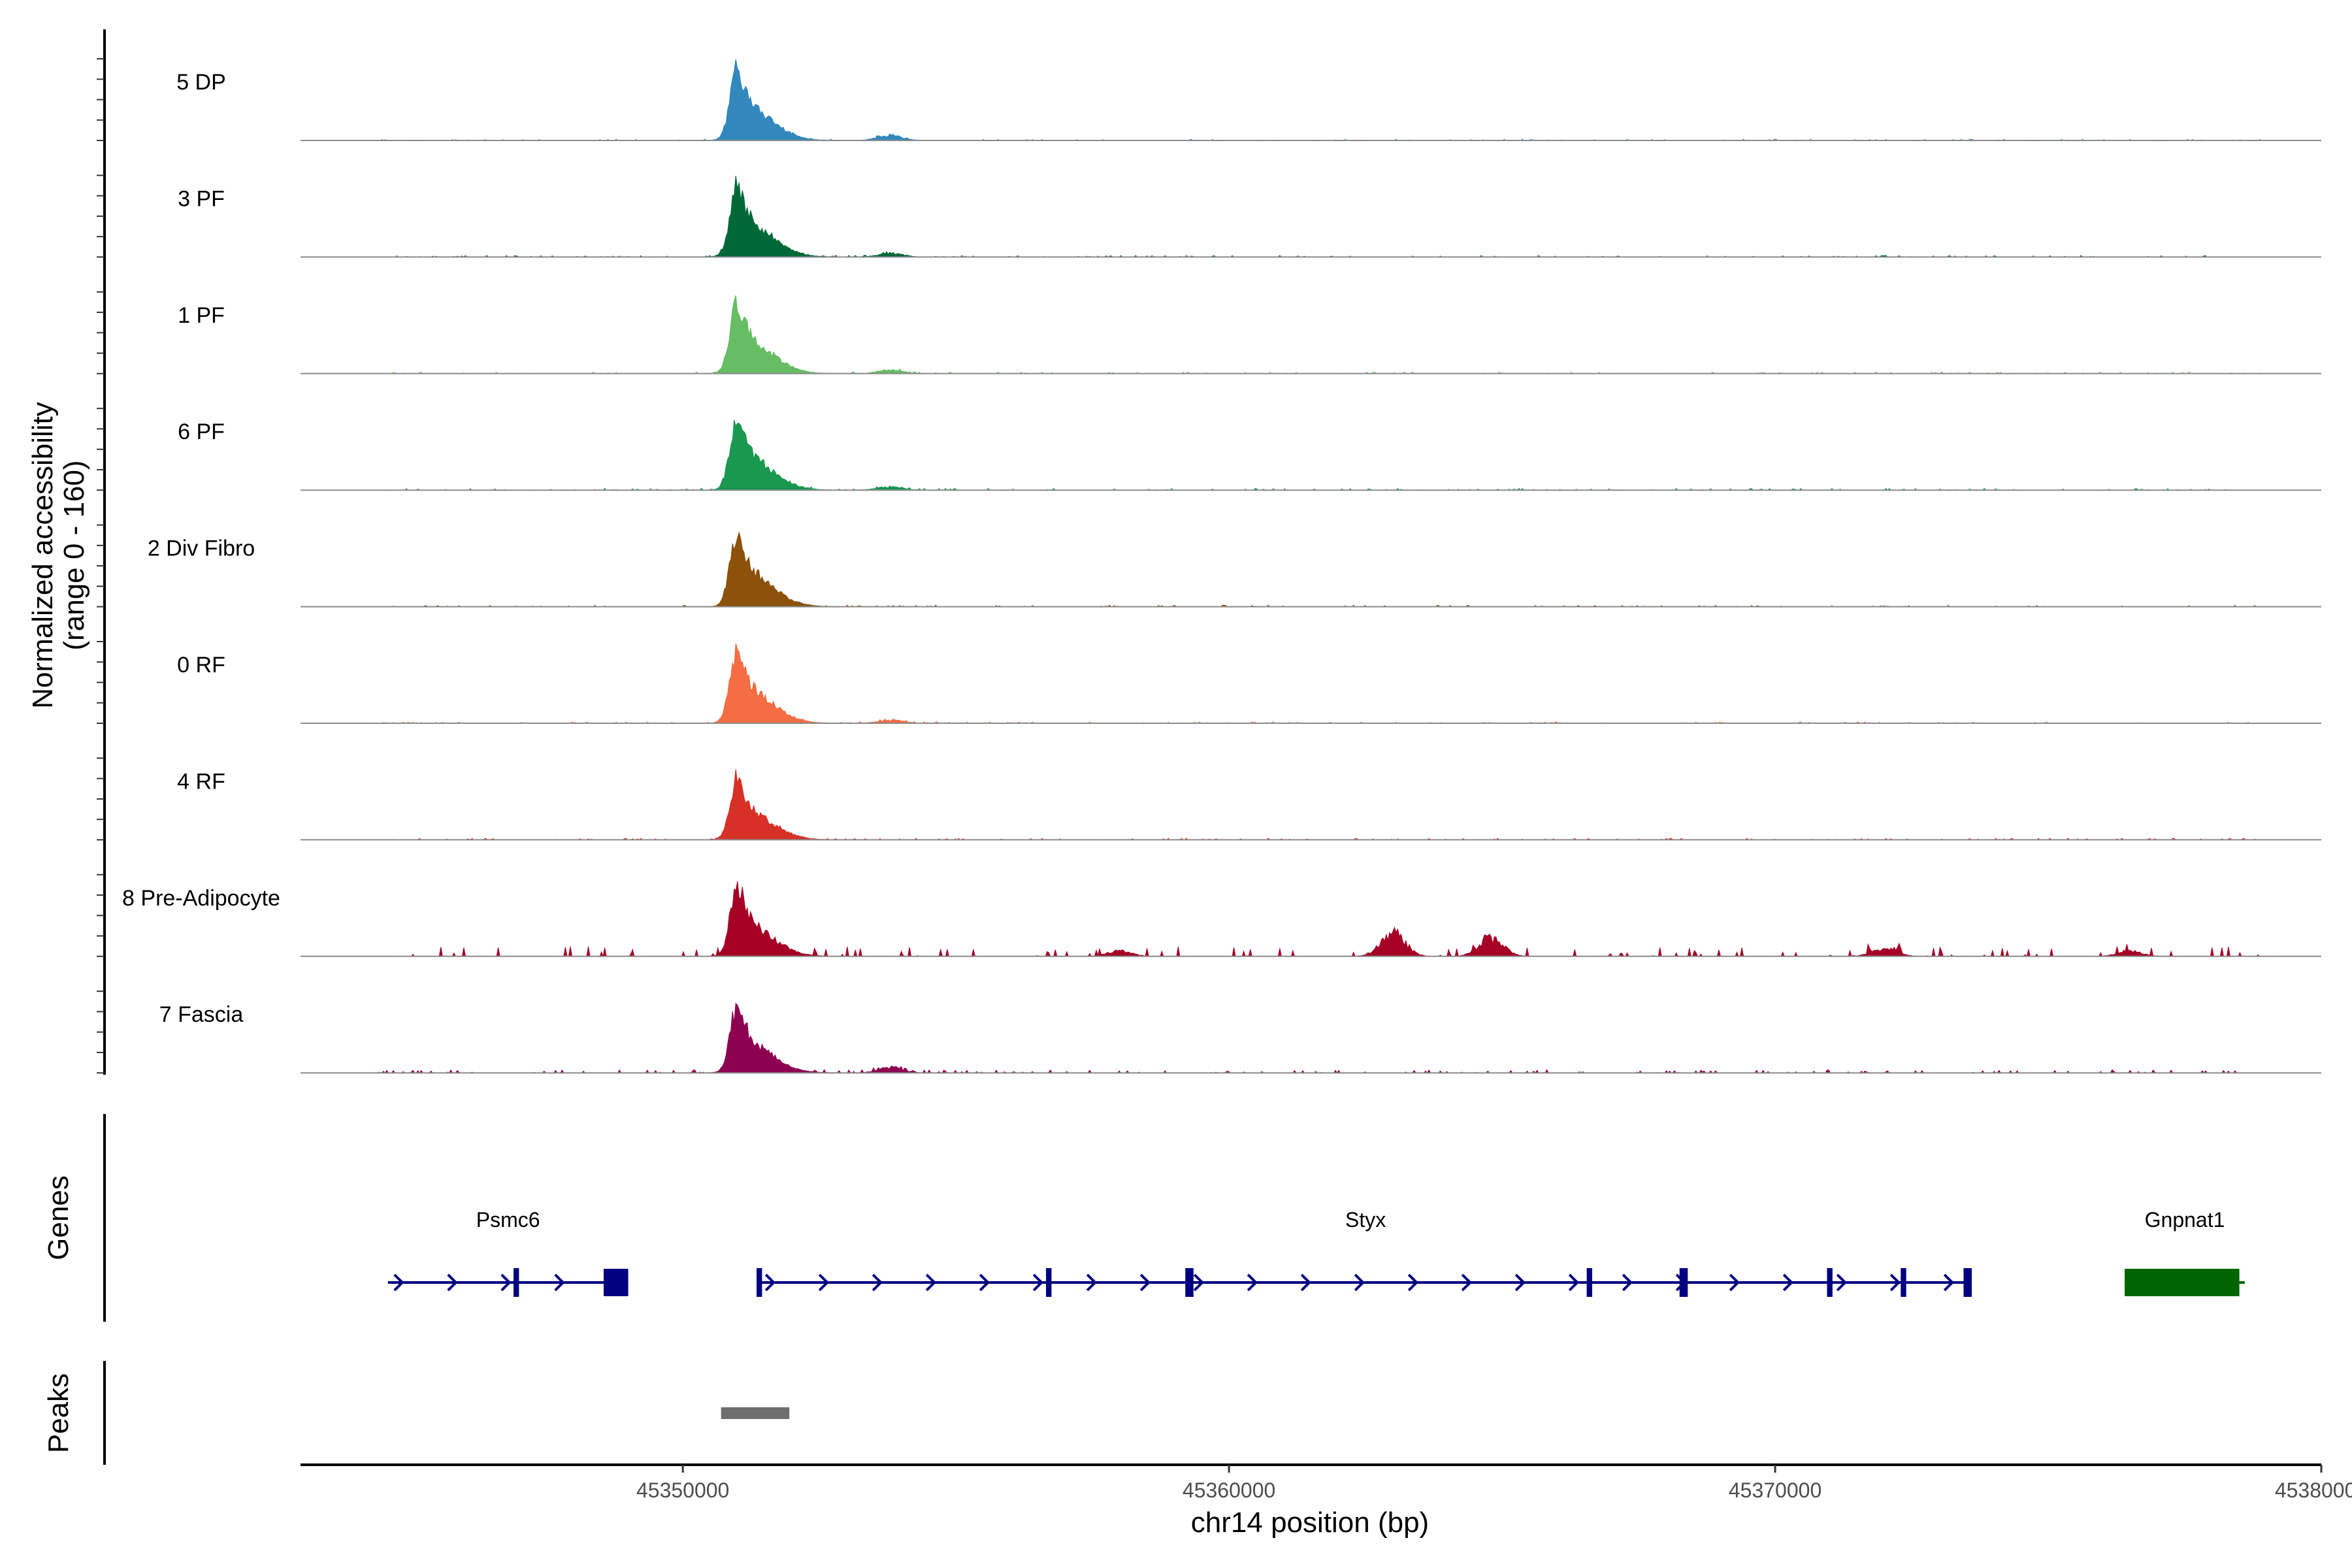 The width and height of the screenshot is (2352, 1568). I want to click on x-tick-label: 45350000, so click(682, 1490).